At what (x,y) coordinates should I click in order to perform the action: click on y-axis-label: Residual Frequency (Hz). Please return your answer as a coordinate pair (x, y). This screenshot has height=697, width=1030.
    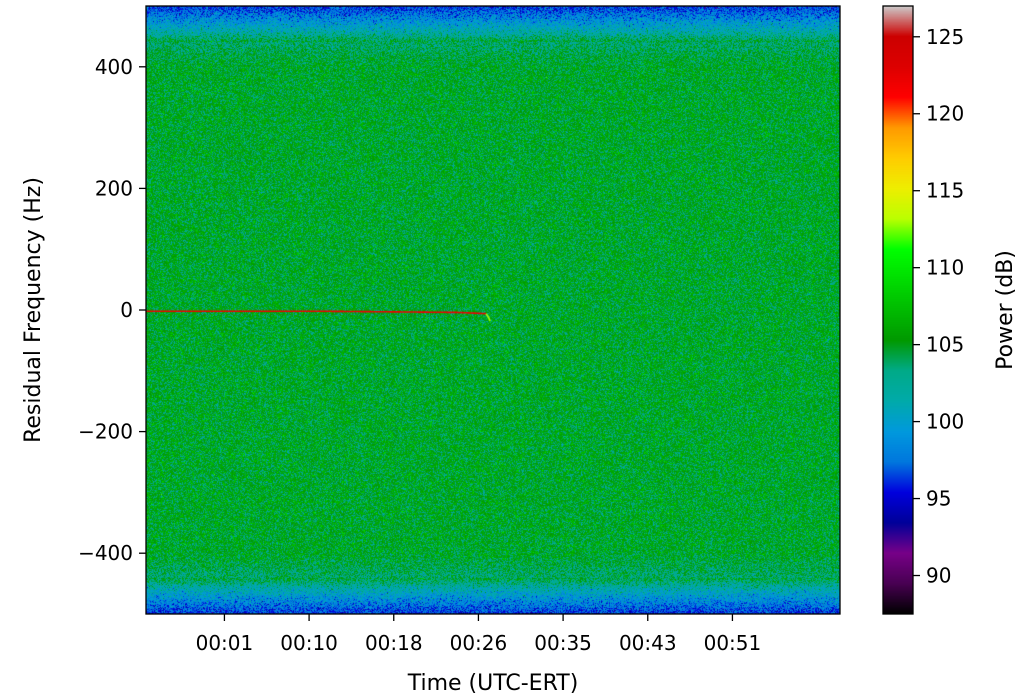
    Looking at the image, I should click on (33, 310).